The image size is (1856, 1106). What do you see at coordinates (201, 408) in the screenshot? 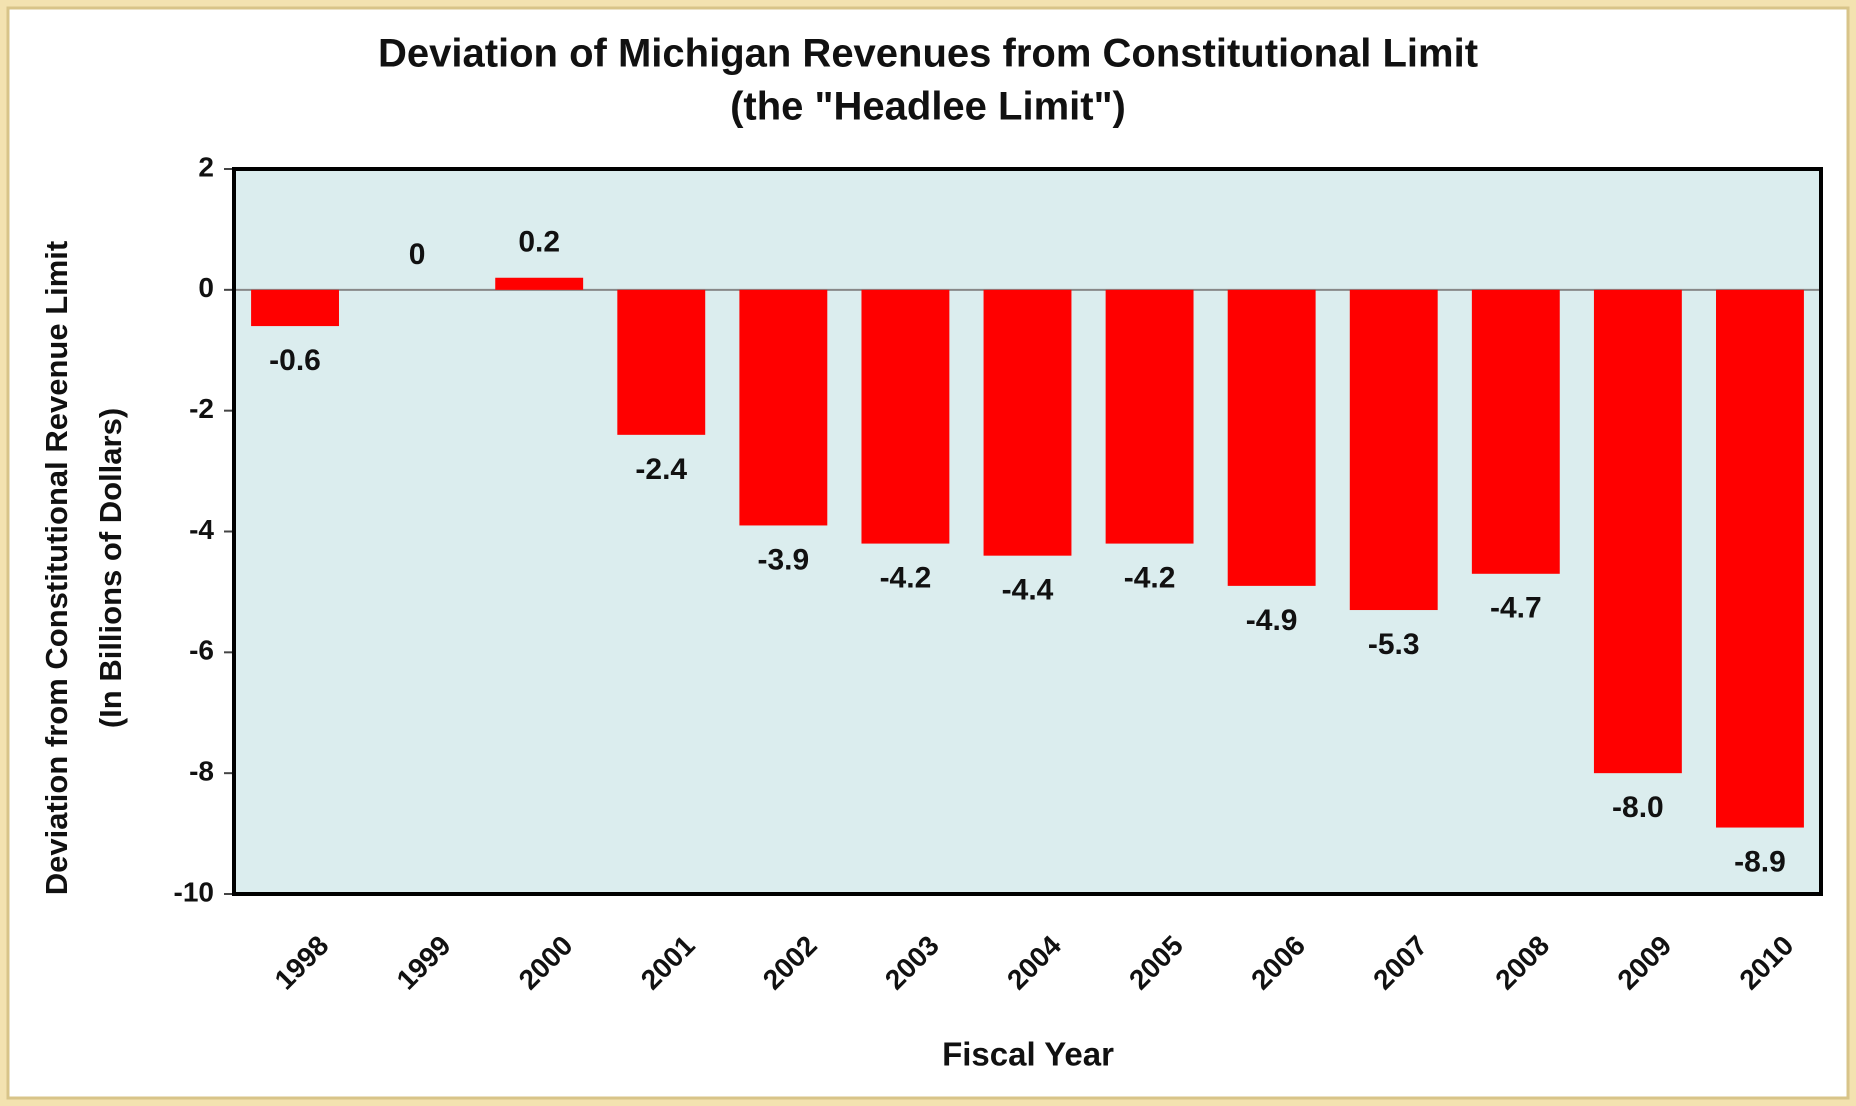
I see `y-tick-label: -2` at bounding box center [201, 408].